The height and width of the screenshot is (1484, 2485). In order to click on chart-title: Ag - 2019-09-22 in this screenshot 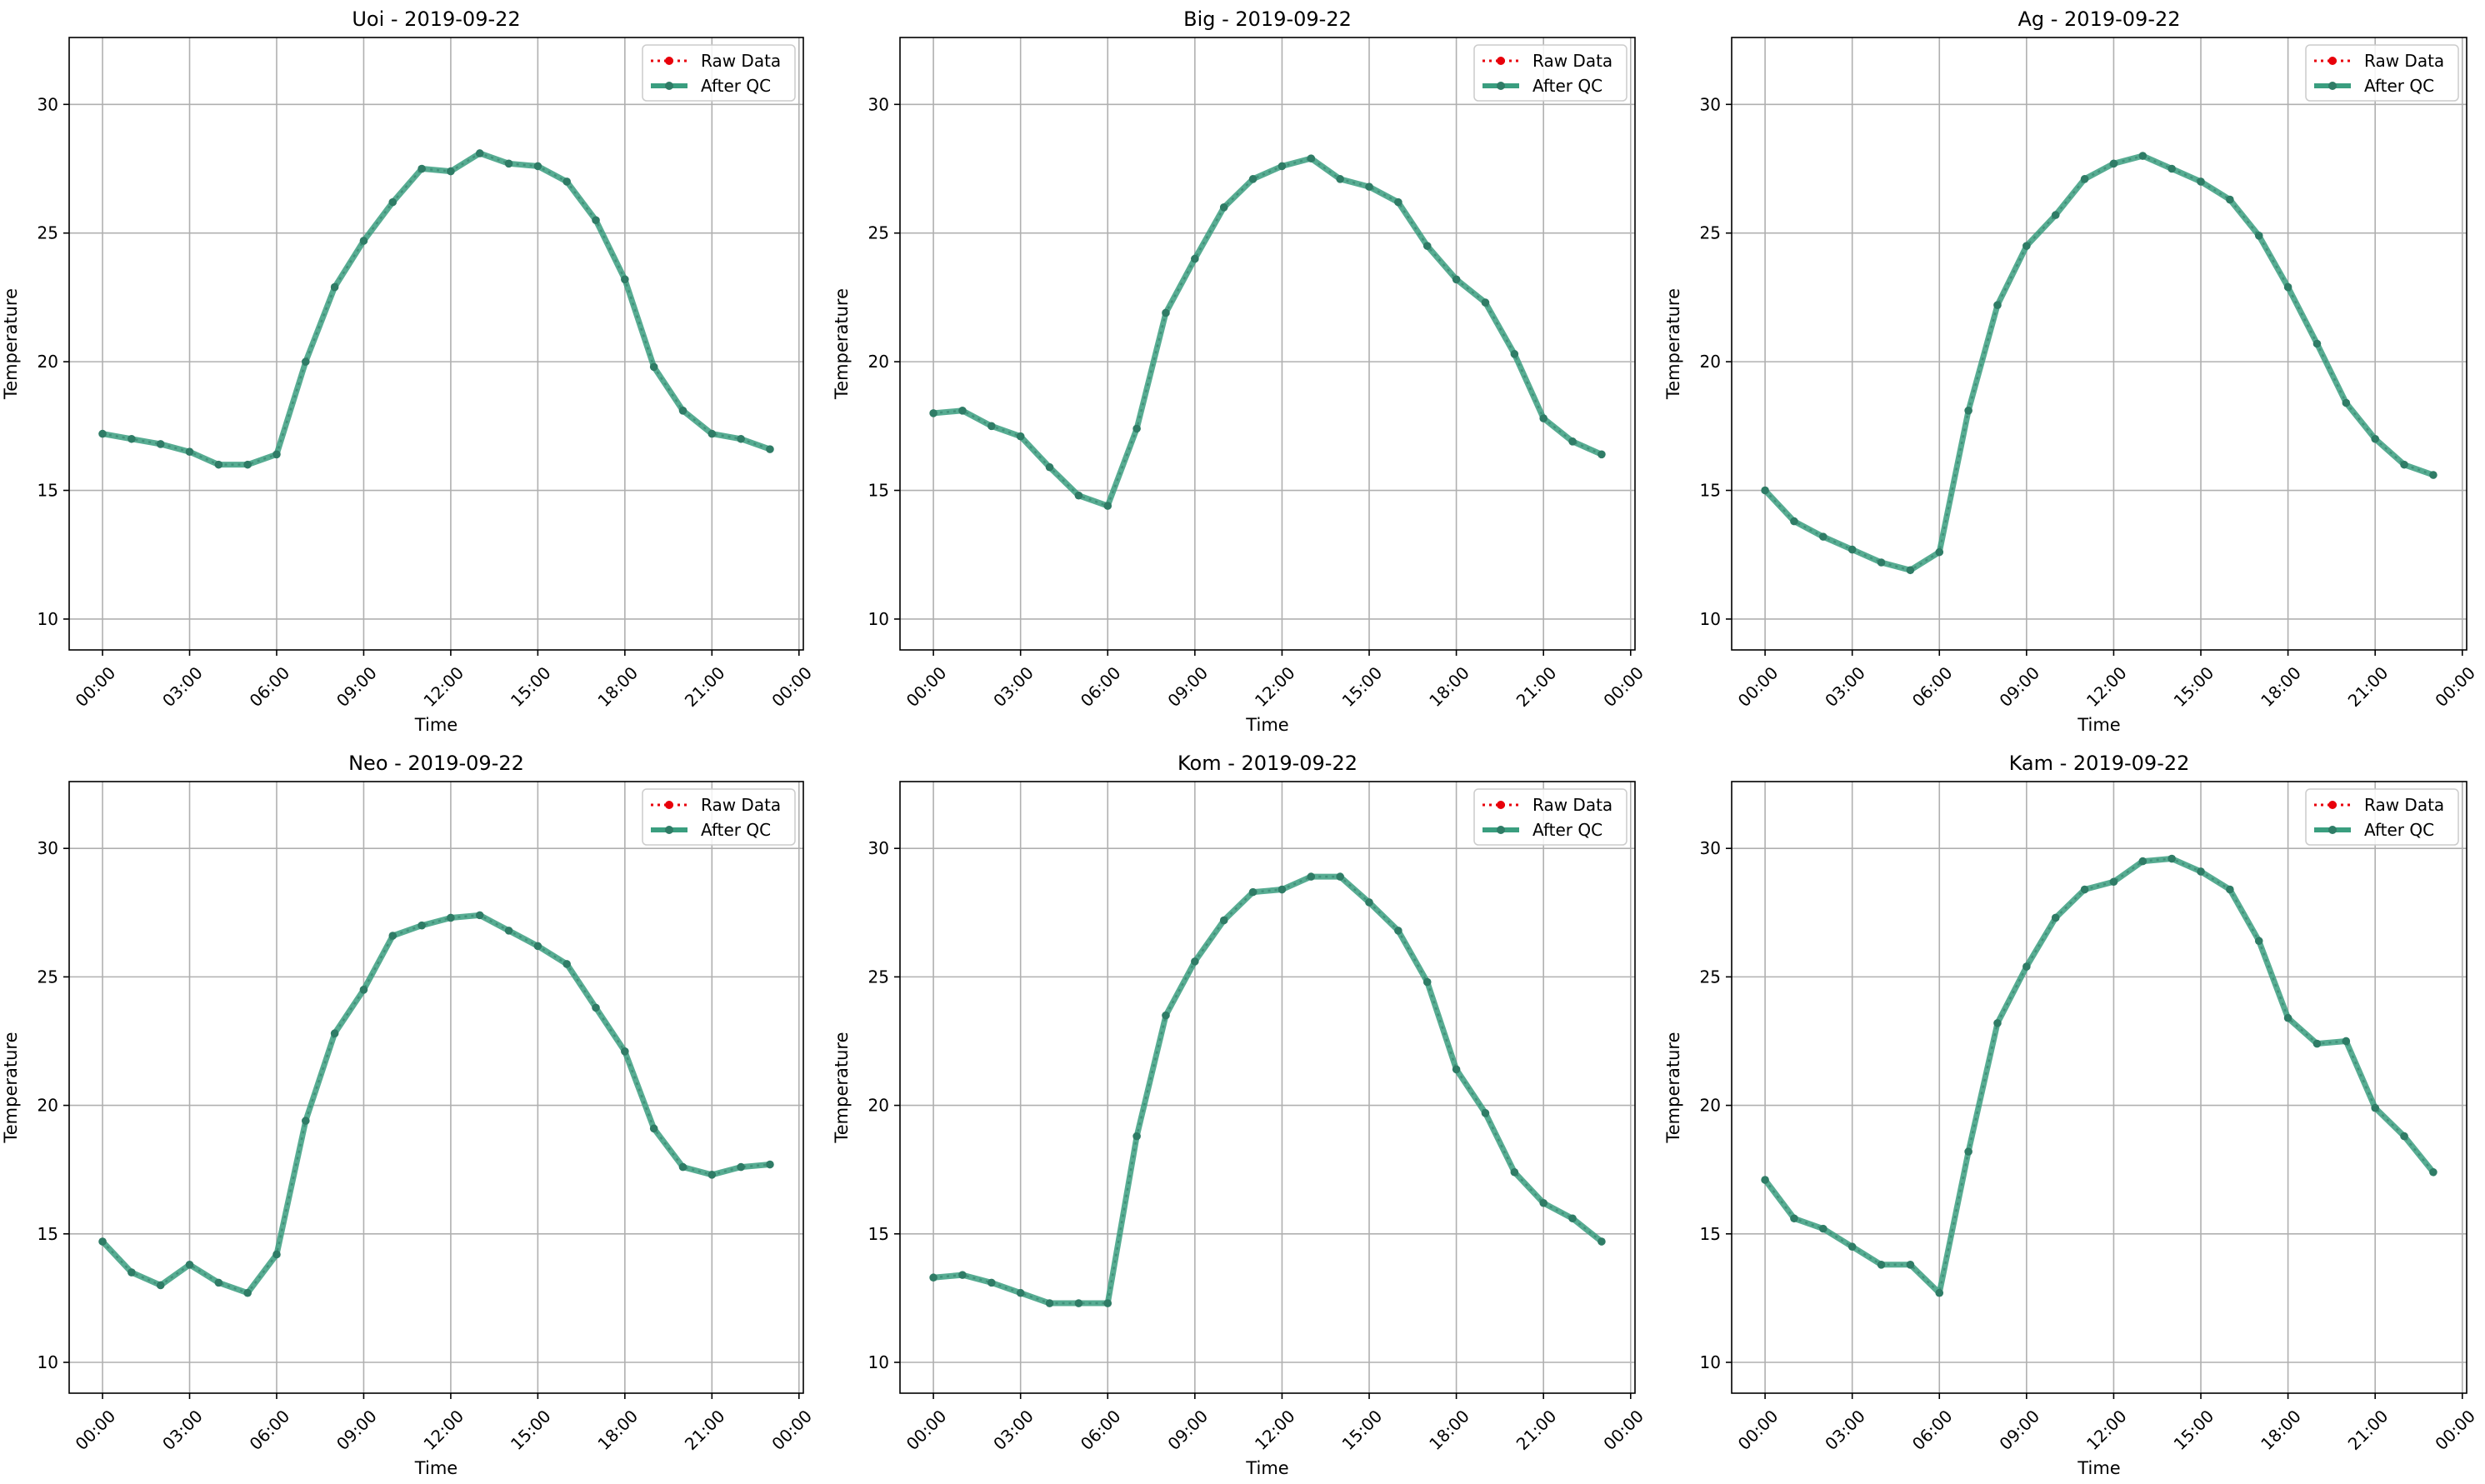, I will do `click(2099, 19)`.